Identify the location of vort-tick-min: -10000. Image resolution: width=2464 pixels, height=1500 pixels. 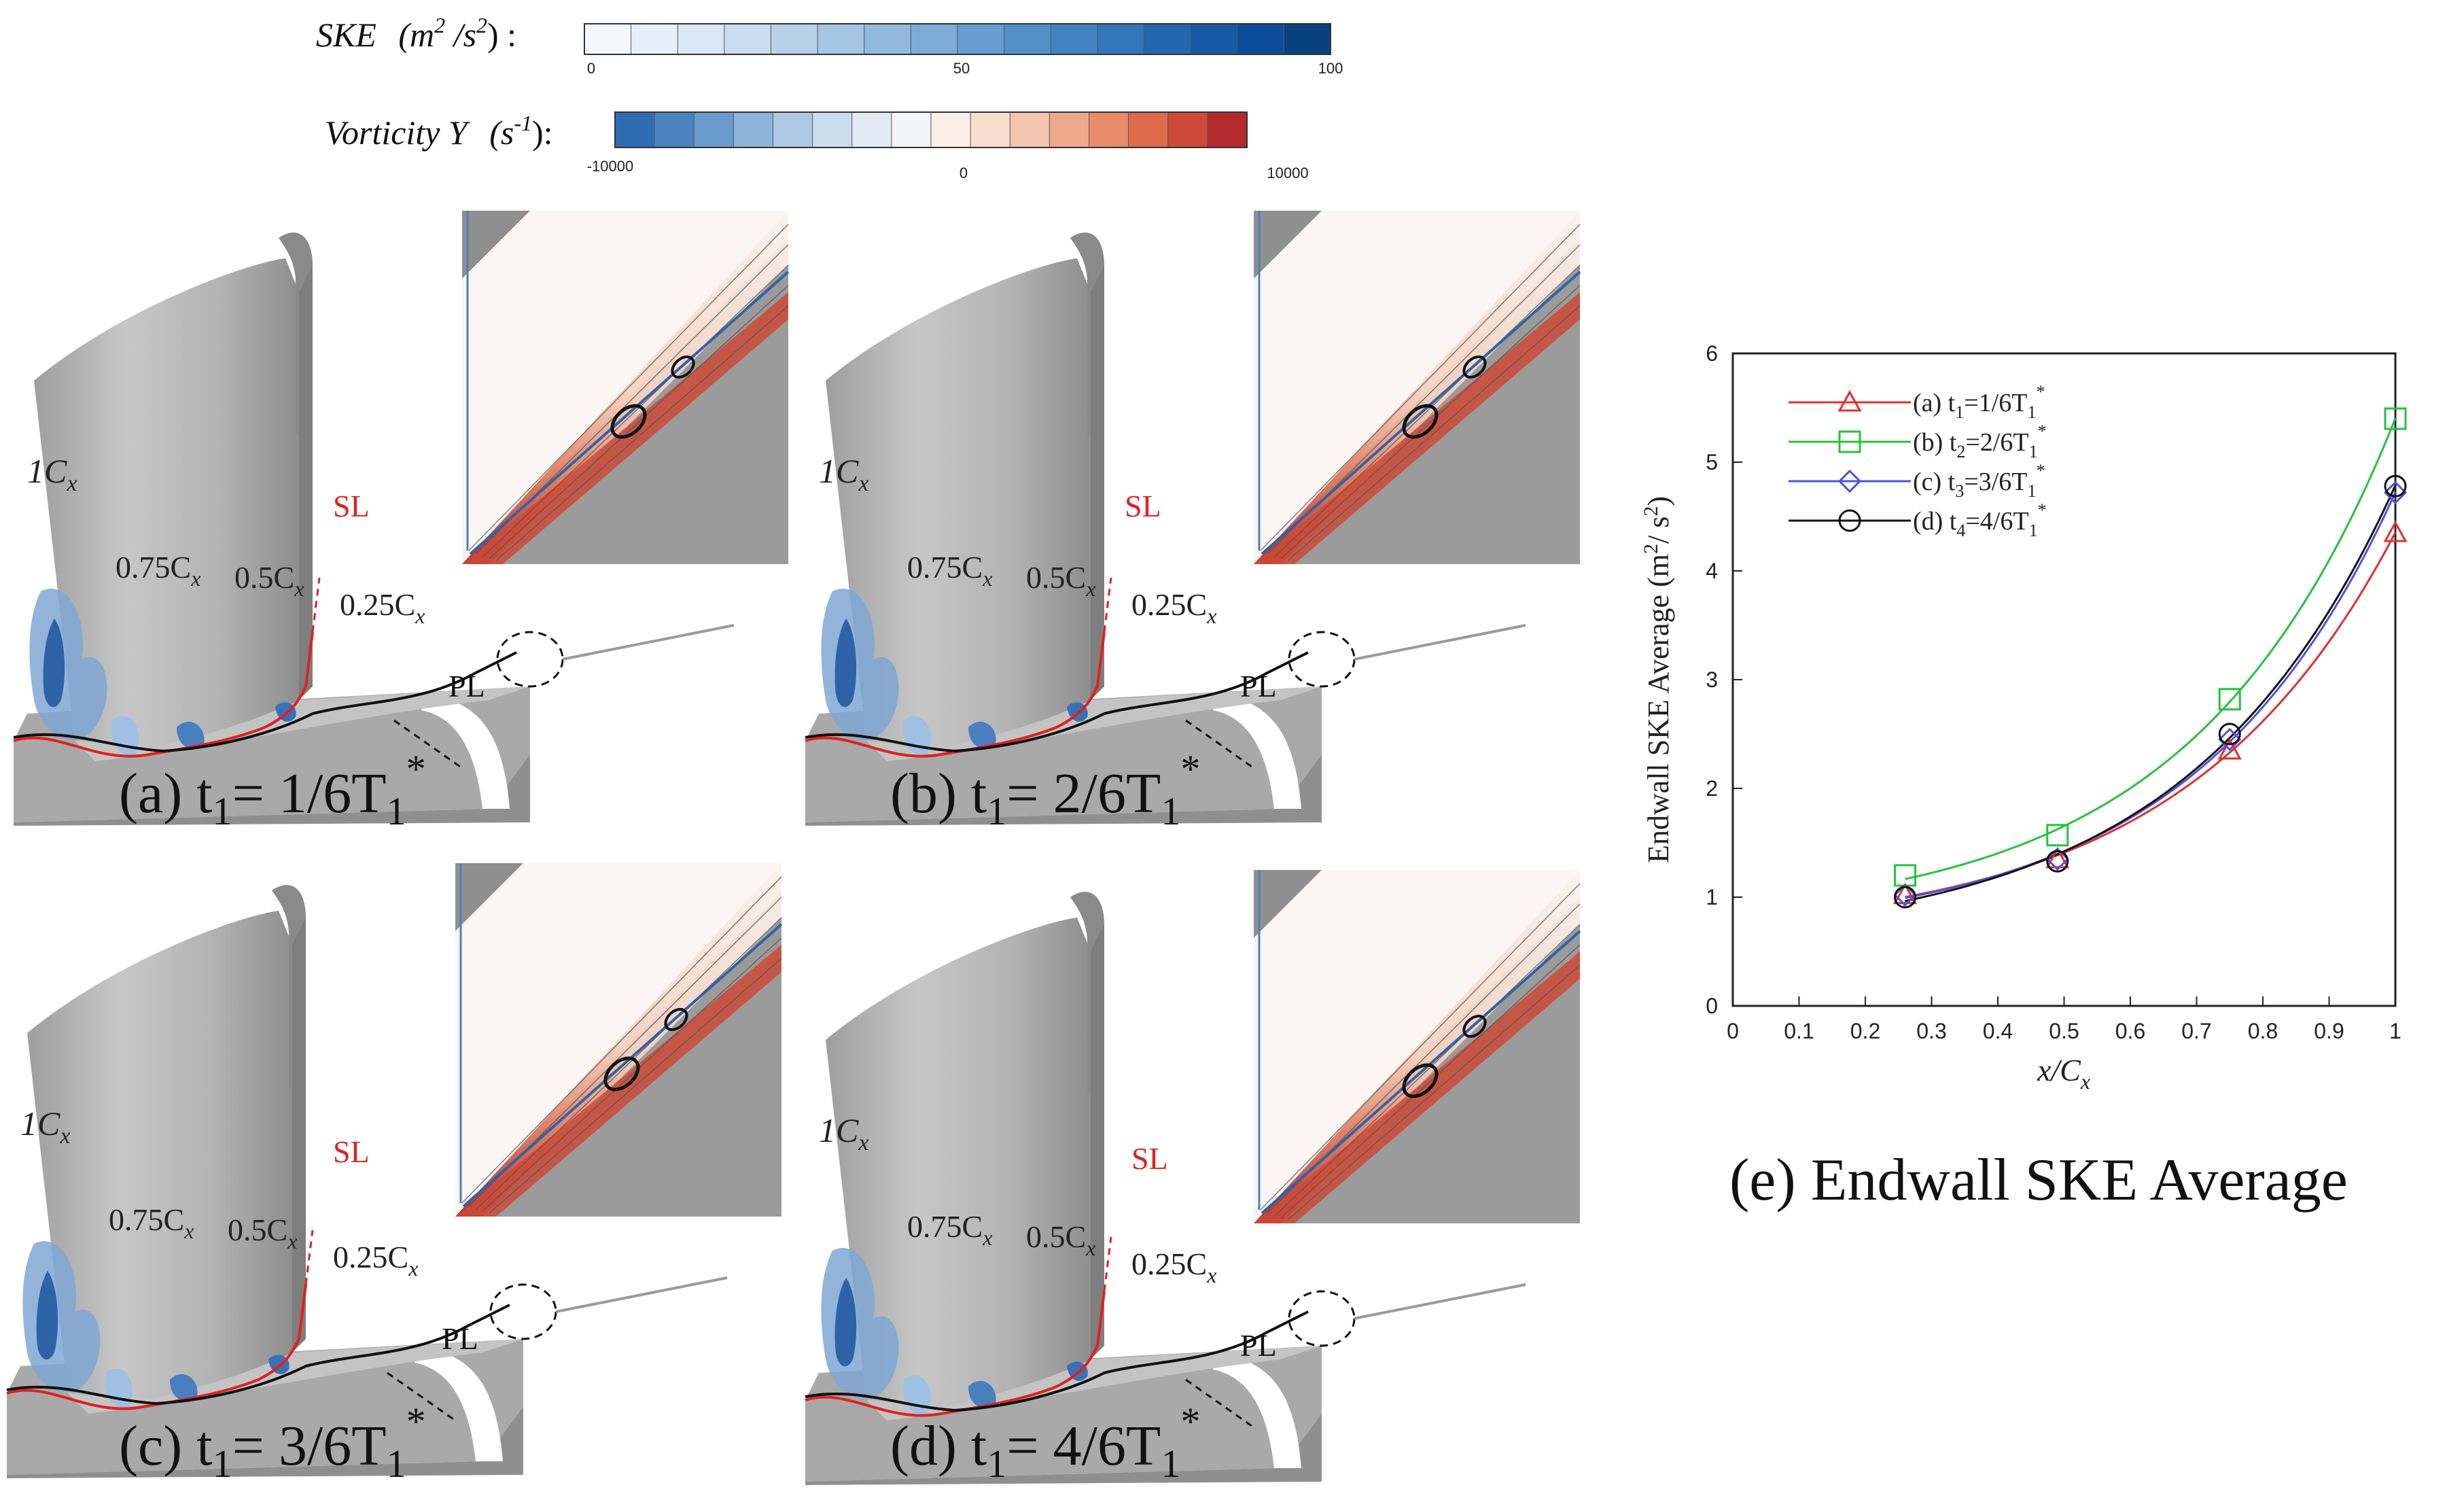
(610, 167).